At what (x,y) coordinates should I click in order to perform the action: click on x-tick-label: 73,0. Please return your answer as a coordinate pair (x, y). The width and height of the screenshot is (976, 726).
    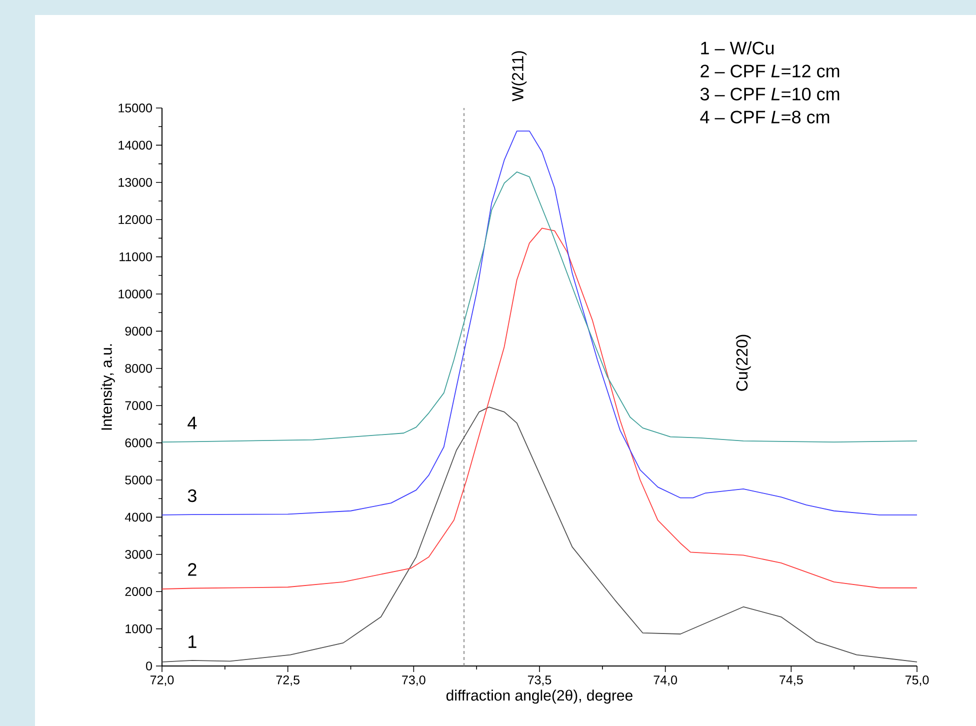
    Looking at the image, I should click on (414, 681).